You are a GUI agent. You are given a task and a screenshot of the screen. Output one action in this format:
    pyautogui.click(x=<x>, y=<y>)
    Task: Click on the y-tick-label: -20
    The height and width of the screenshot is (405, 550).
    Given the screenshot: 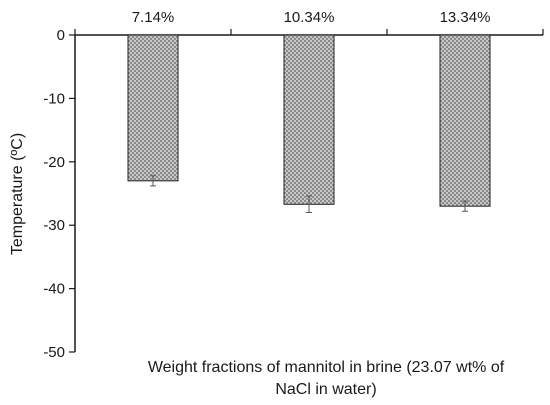 What is the action you would take?
    pyautogui.click(x=54, y=162)
    